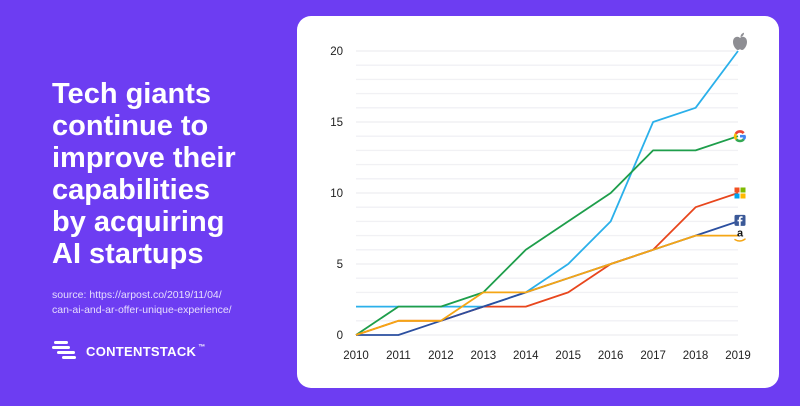 This screenshot has height=406, width=800. What do you see at coordinates (398, 356) in the screenshot?
I see `x-tick-label: 2011` at bounding box center [398, 356].